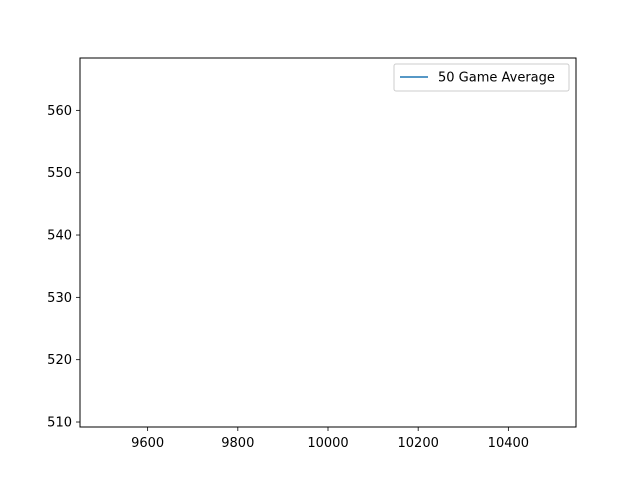 This screenshot has width=640, height=480. I want to click on x-tick-label: 10000, so click(327, 443).